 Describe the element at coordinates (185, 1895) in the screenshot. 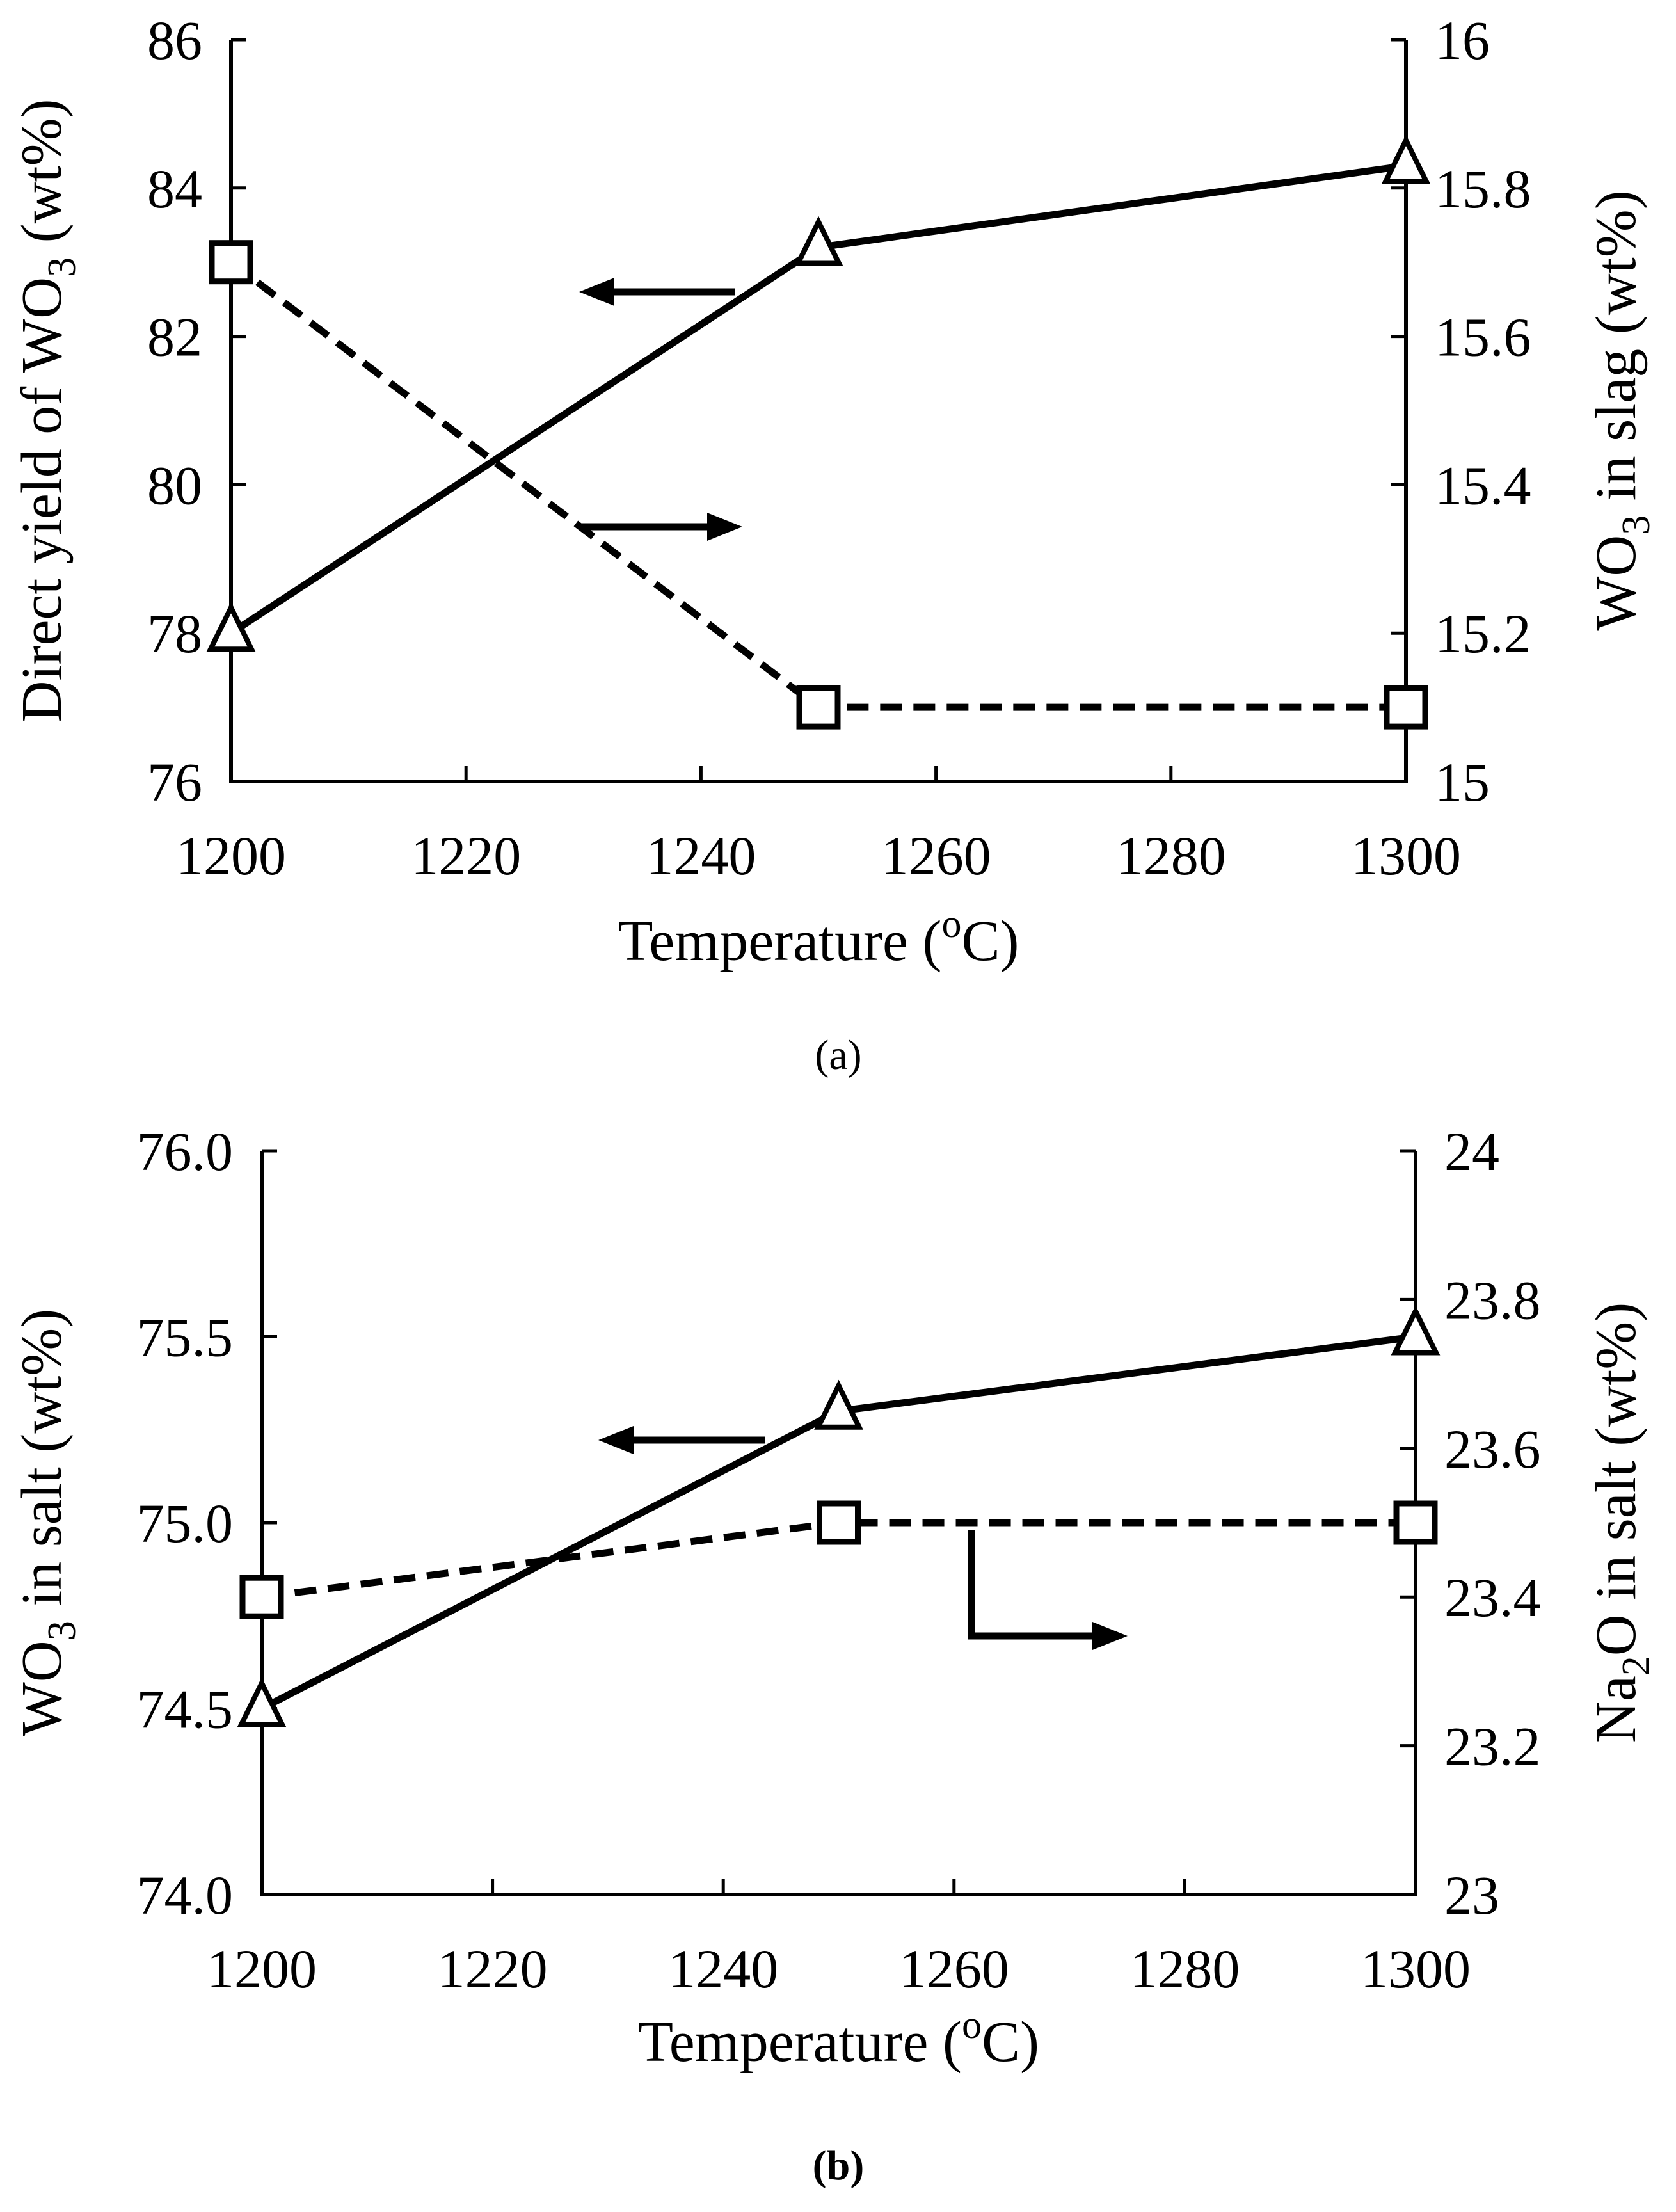

I see `y-left-tick-label: 74.0` at that location.